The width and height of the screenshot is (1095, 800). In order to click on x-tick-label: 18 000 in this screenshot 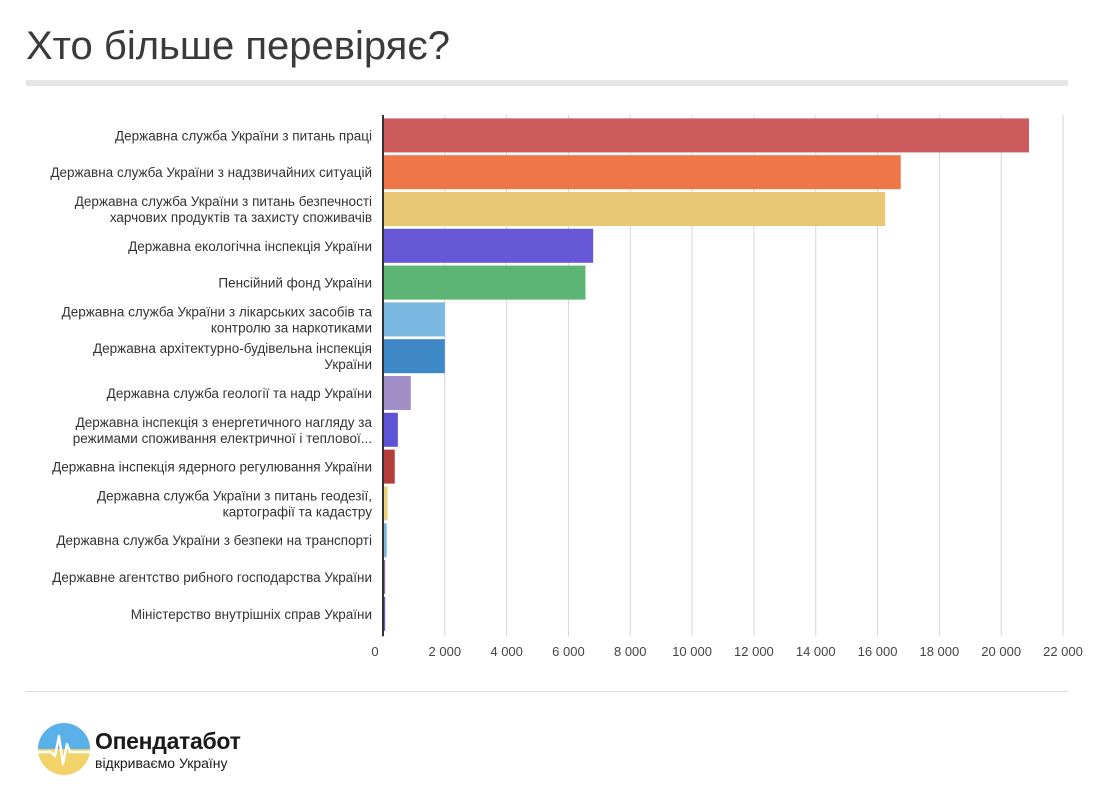, I will do `click(939, 651)`.